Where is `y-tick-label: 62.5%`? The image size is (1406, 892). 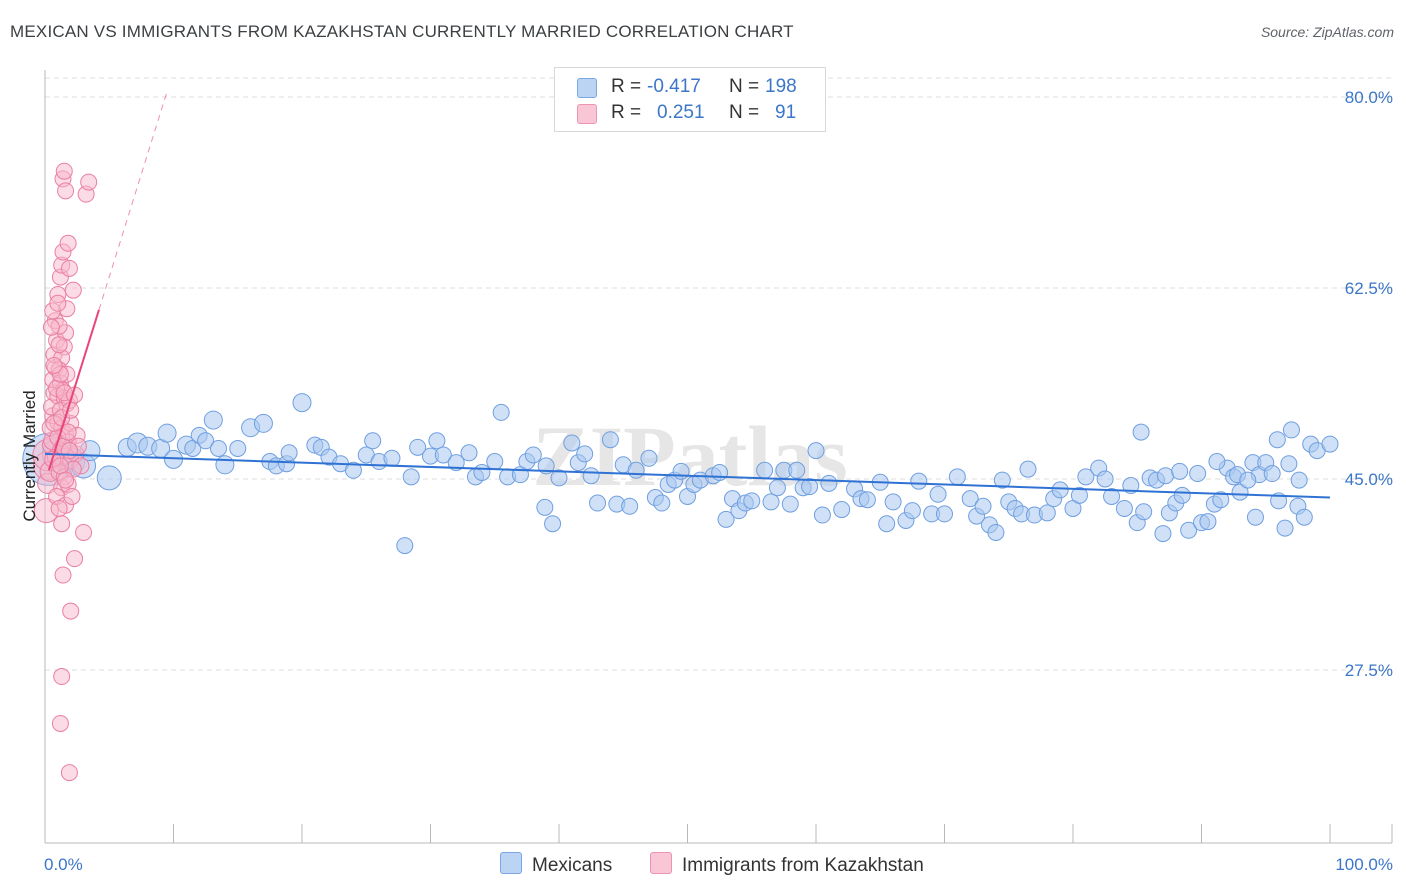 y-tick-label: 62.5% is located at coordinates (1369, 288).